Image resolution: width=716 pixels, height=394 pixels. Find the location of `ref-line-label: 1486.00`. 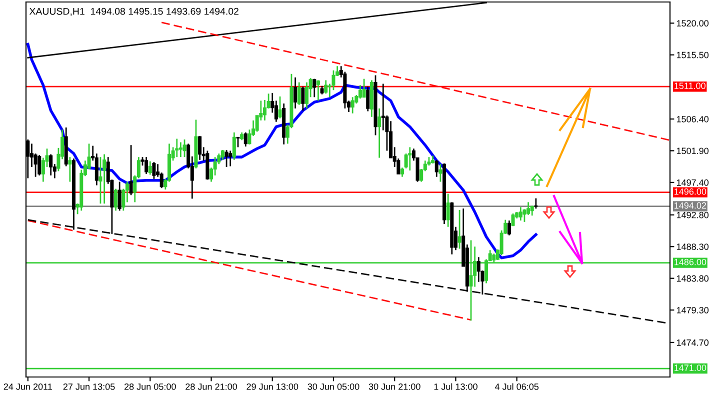

ref-line-label: 1486.00 is located at coordinates (690, 262).